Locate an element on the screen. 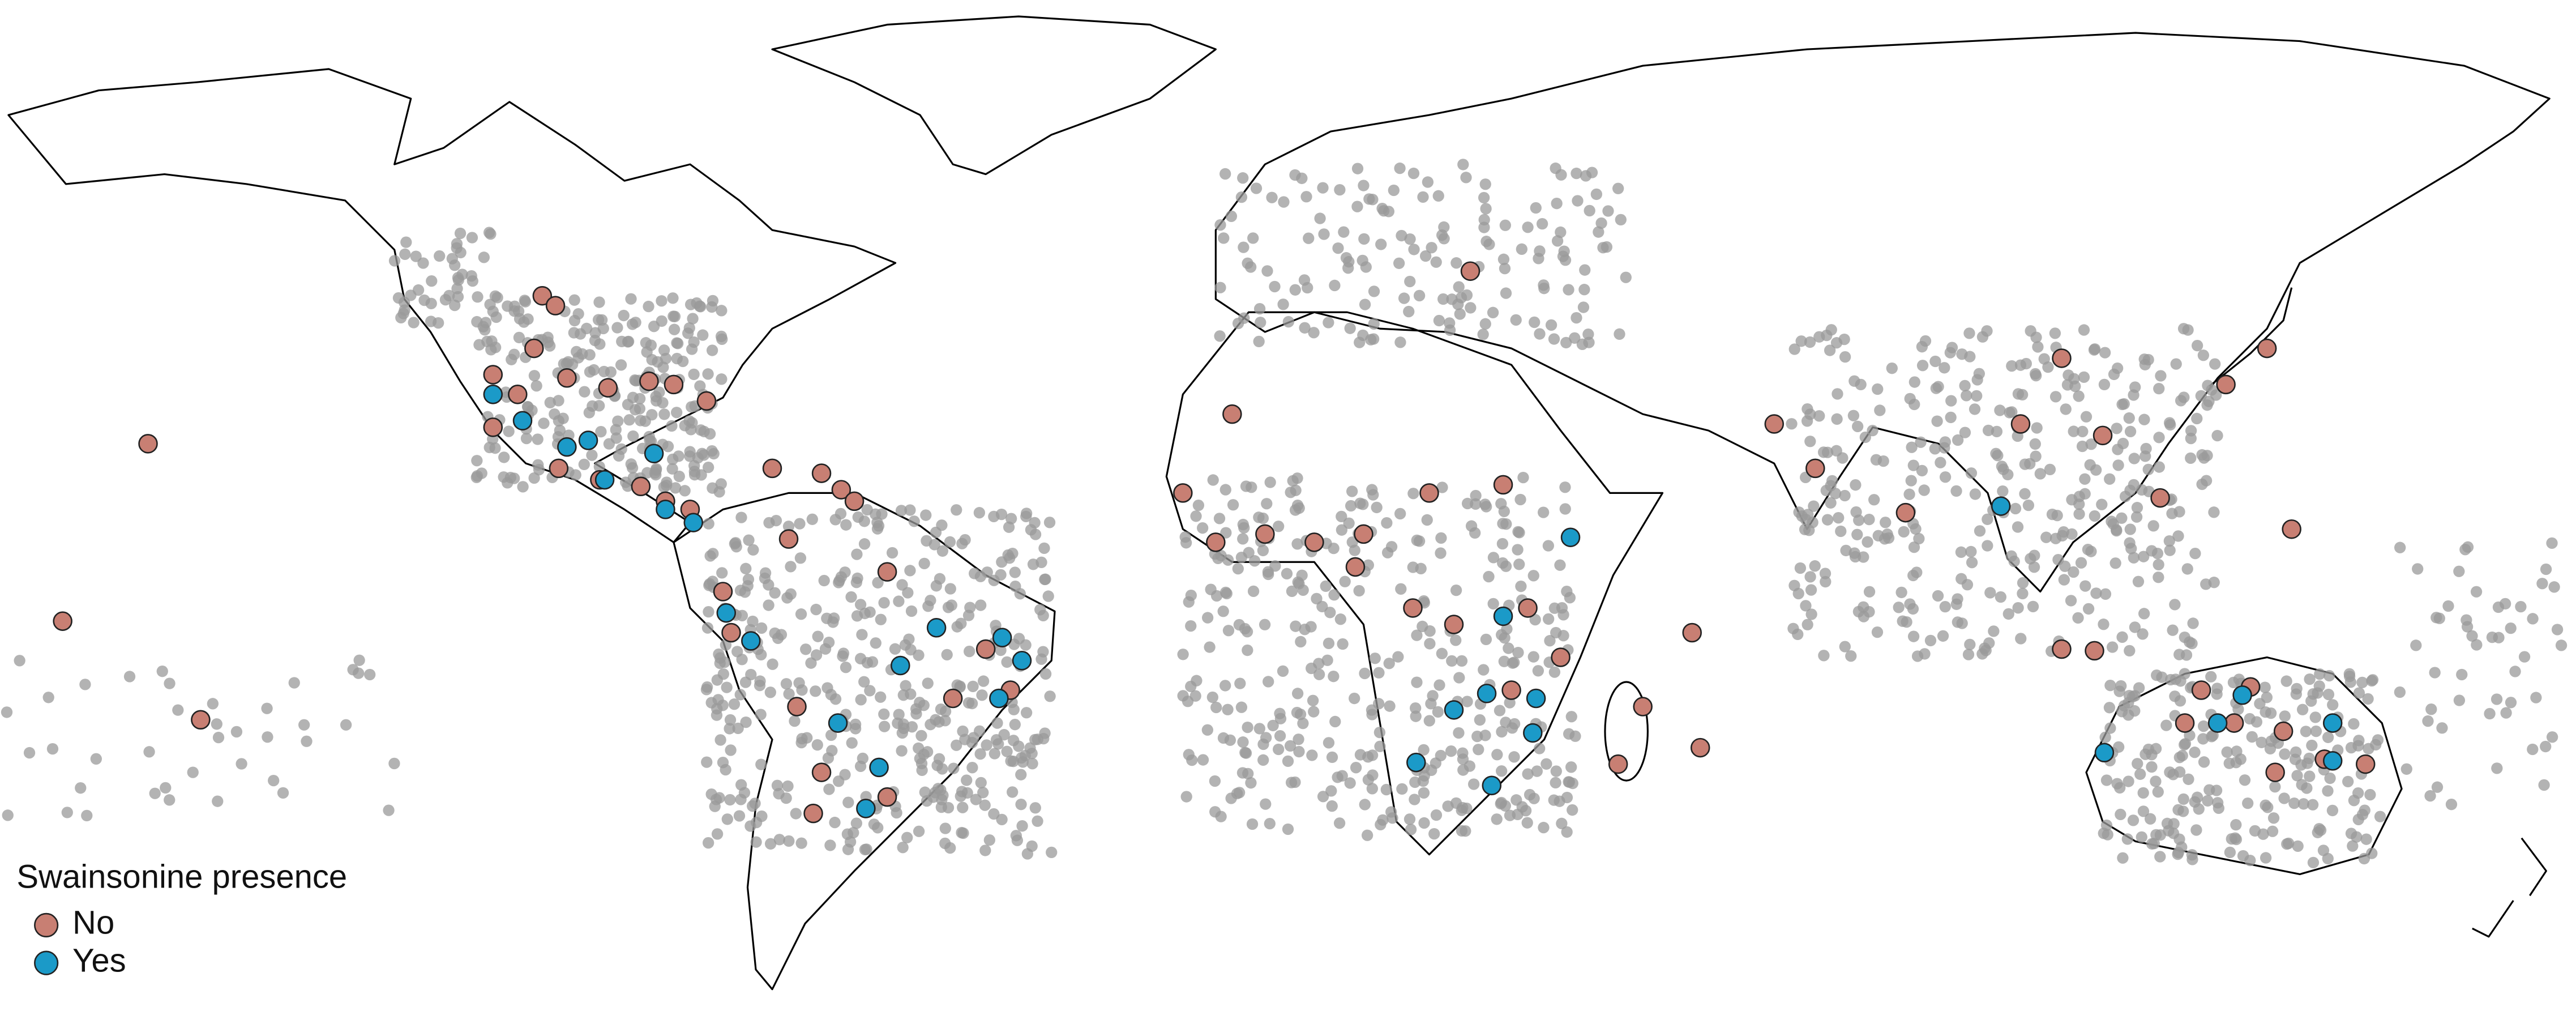 The image size is (2576, 1032). point-yes is located at coordinates (1533, 733).